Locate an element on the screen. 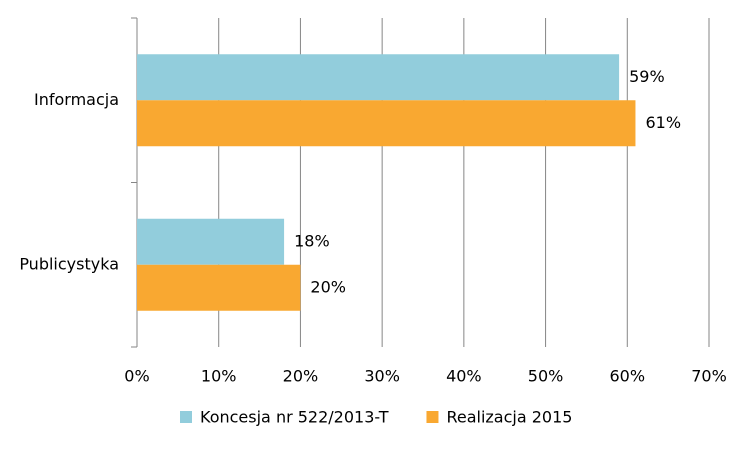 This screenshot has width=750, height=454. data-label: 59% is located at coordinates (647, 76).